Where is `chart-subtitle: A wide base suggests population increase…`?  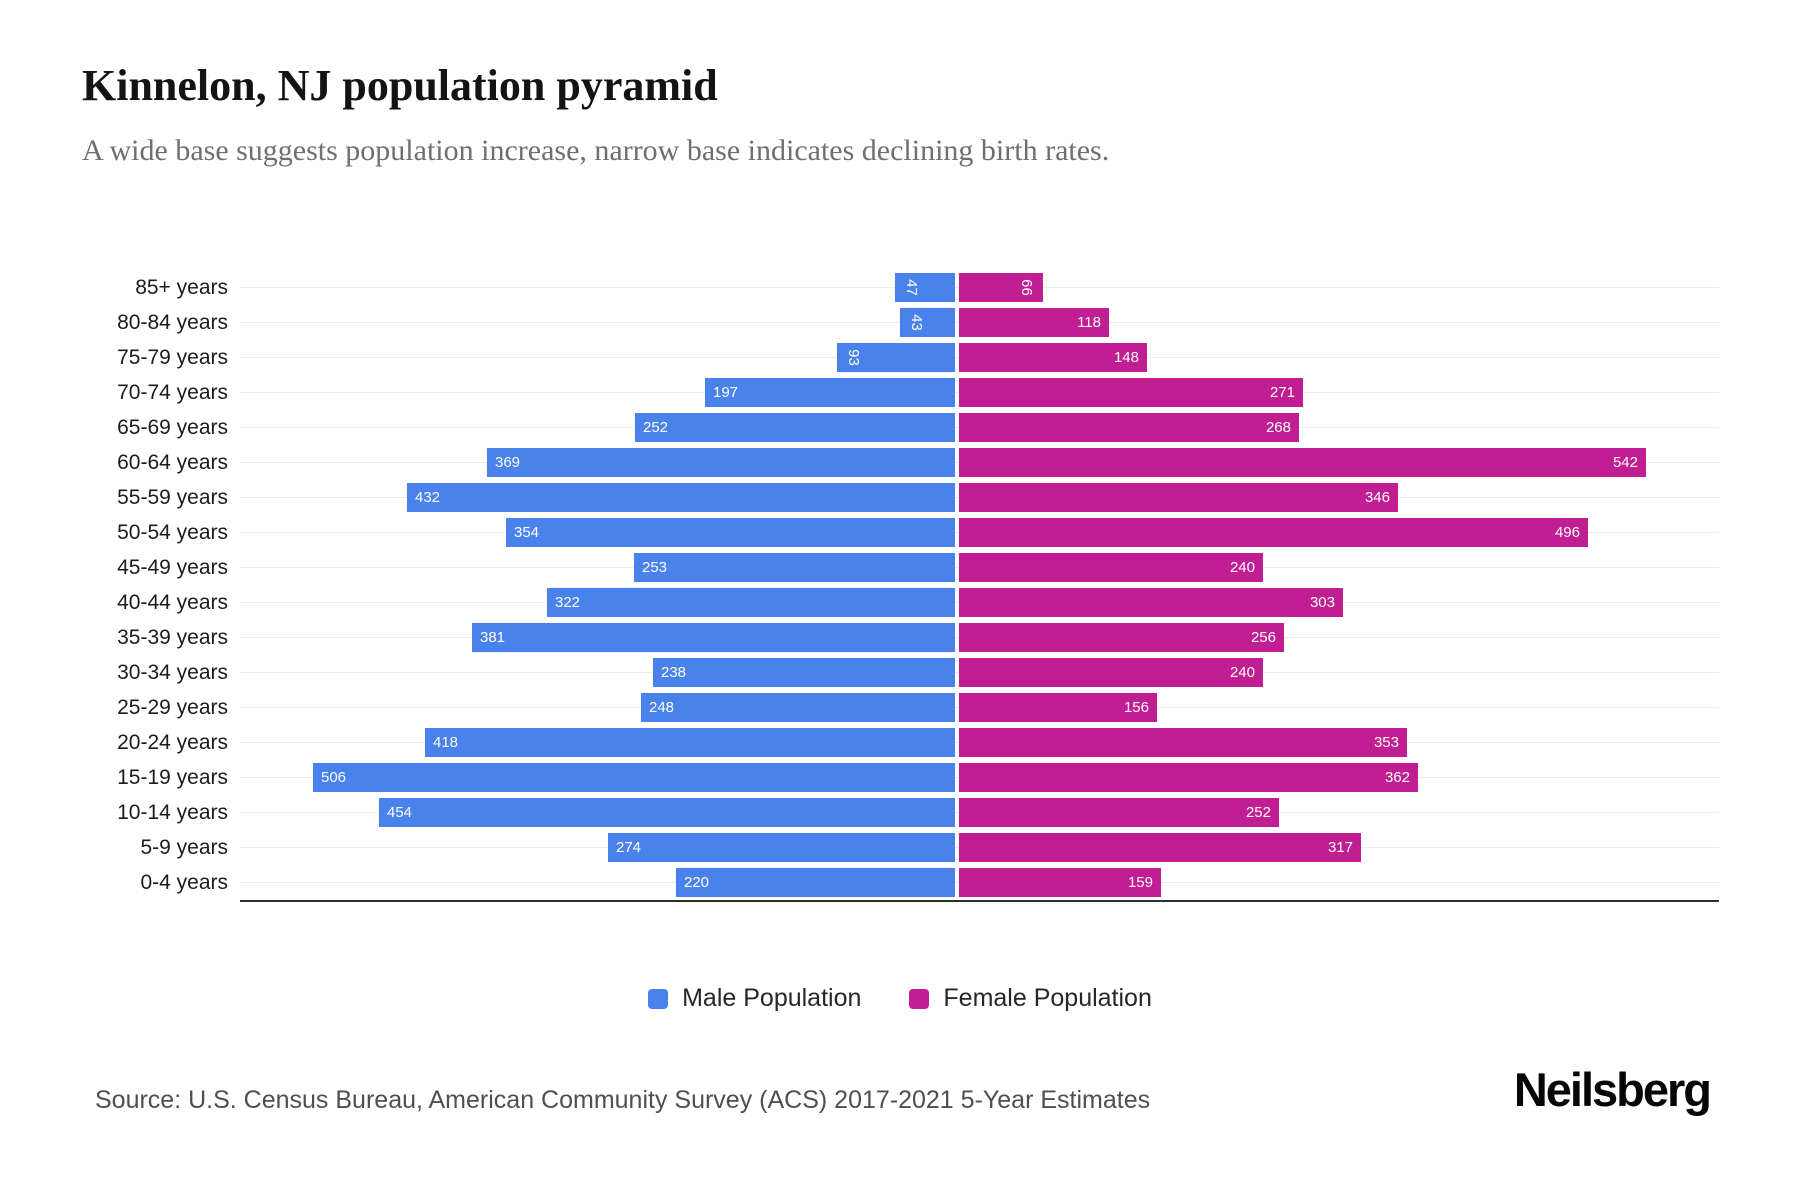 chart-subtitle: A wide base suggests population increase… is located at coordinates (596, 150).